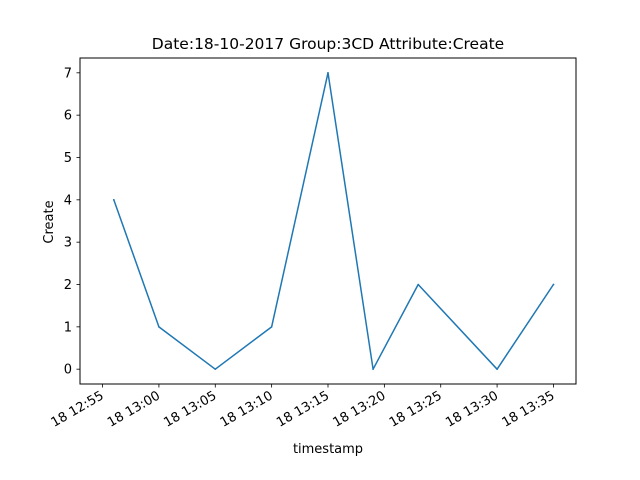 The image size is (640, 480). What do you see at coordinates (68, 200) in the screenshot?
I see `y-tick-label: 4` at bounding box center [68, 200].